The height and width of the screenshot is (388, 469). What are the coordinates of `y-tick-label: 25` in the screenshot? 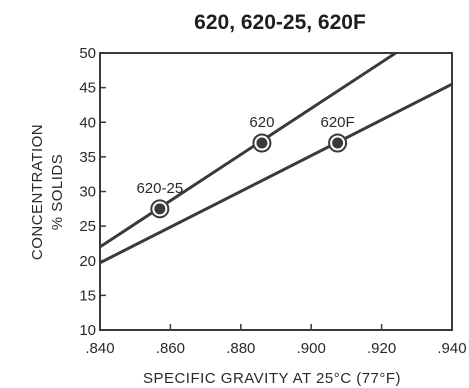 It's located at (87, 226).